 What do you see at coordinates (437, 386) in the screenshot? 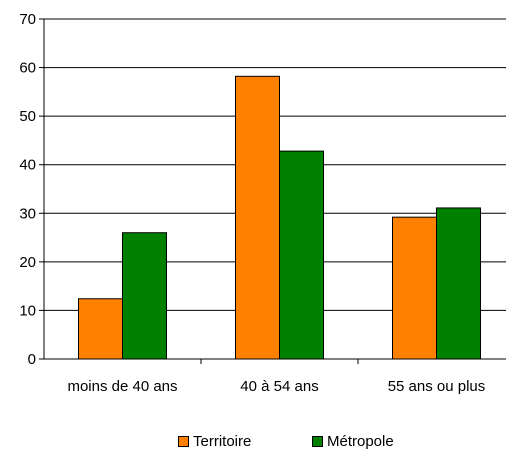
I see `x-tick-label: 55 ans ou plus` at bounding box center [437, 386].